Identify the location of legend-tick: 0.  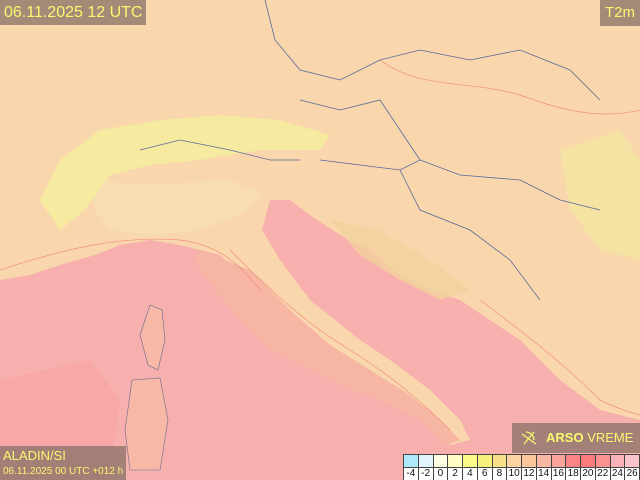
(440, 473).